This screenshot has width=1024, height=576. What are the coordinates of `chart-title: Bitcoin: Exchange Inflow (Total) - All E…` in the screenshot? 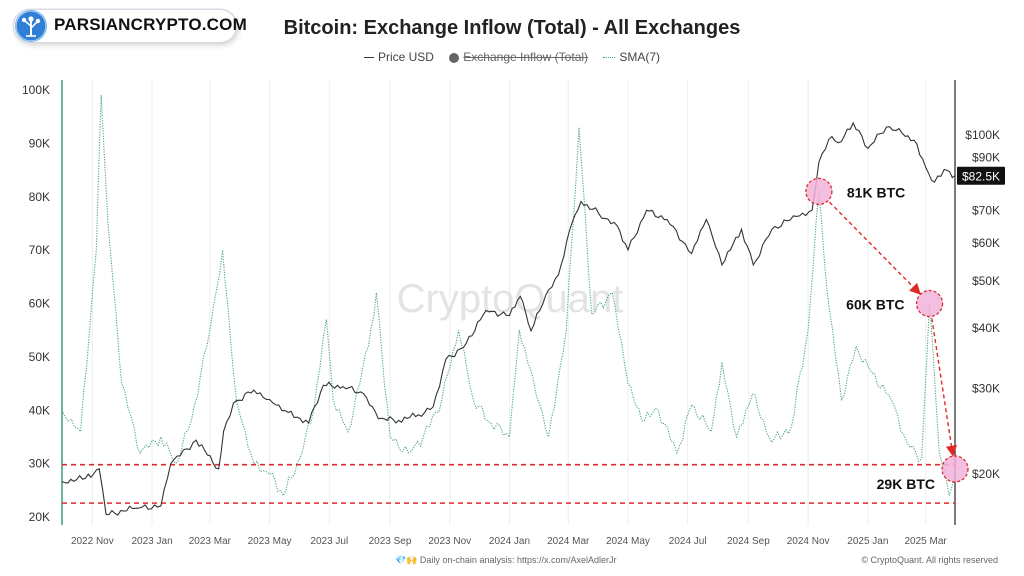 It's located at (512, 28).